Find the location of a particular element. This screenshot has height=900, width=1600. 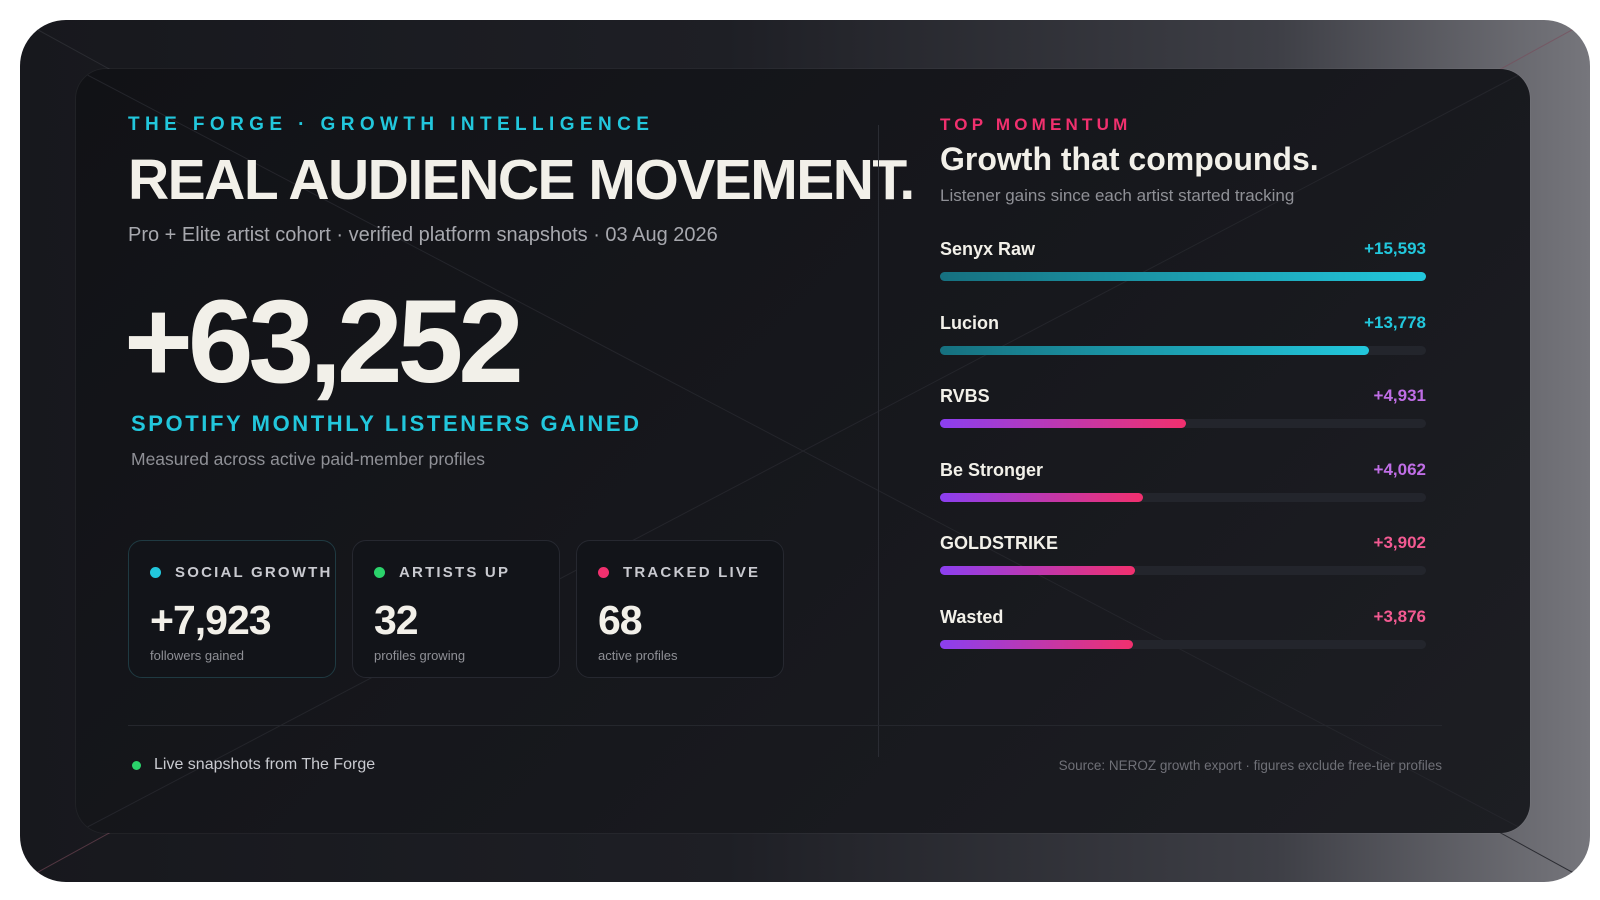

column-divider is located at coordinates (878, 441).